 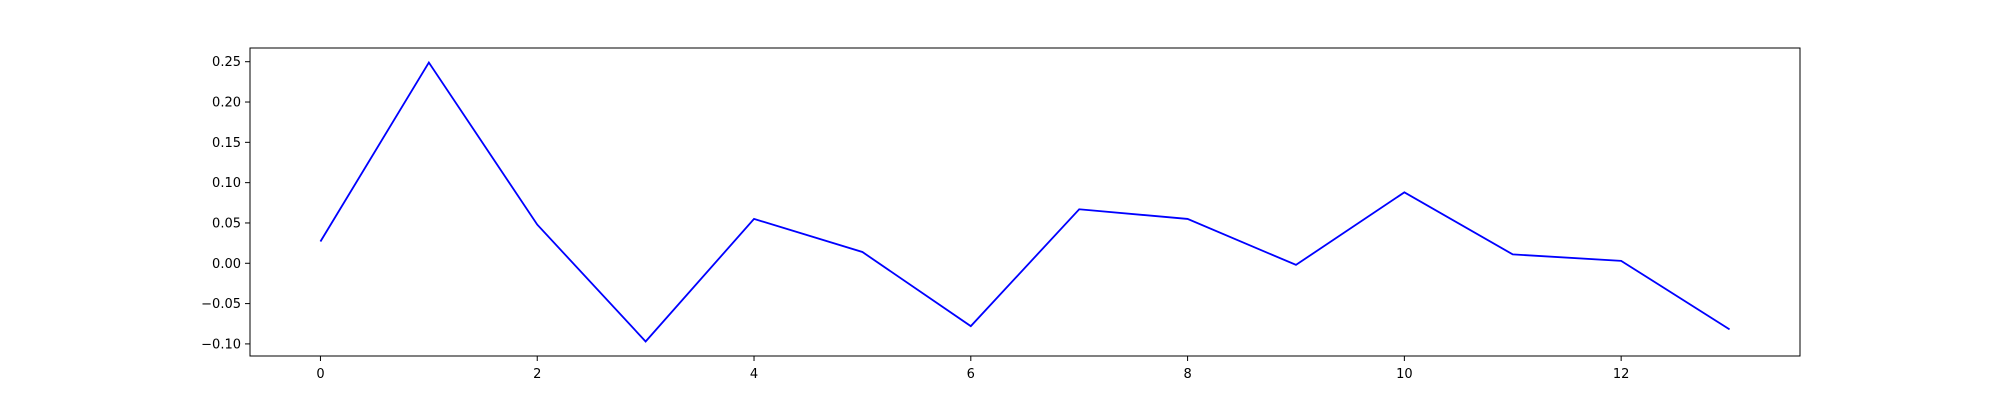 I want to click on x-axis: 0 2 4 6 8 10 12, so click(x=972, y=369).